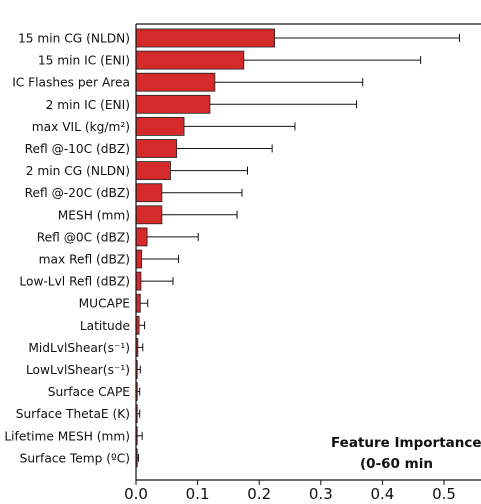  I want to click on category-label: MidLvlShear(s⁻¹), so click(79, 348).